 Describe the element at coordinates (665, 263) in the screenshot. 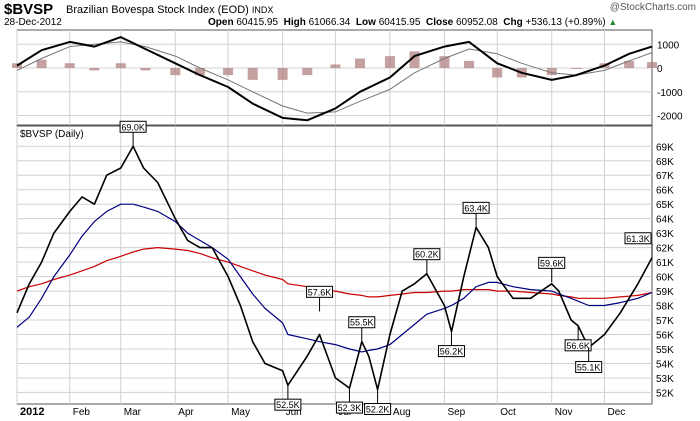

I see `price-y-tick-label: 61K` at that location.